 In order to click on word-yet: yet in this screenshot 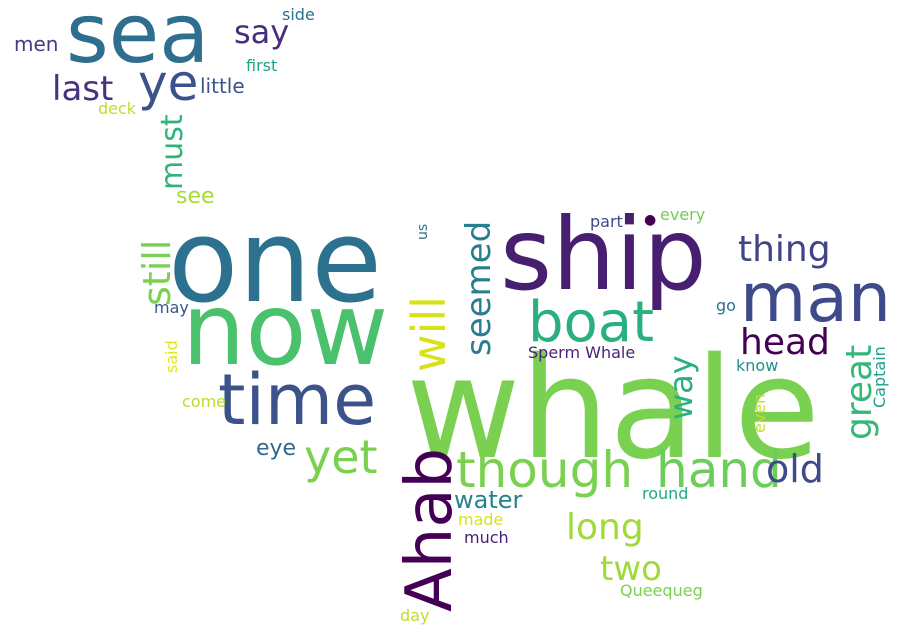, I will do `click(341, 457)`.